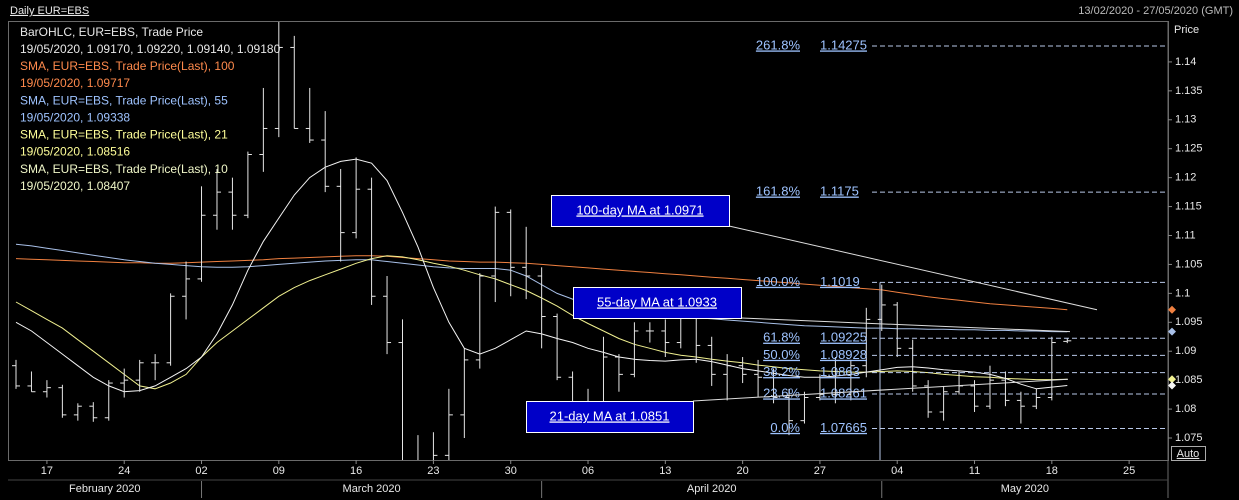 This screenshot has height=500, width=1239. I want to click on month-label: February 2020, so click(105, 489).